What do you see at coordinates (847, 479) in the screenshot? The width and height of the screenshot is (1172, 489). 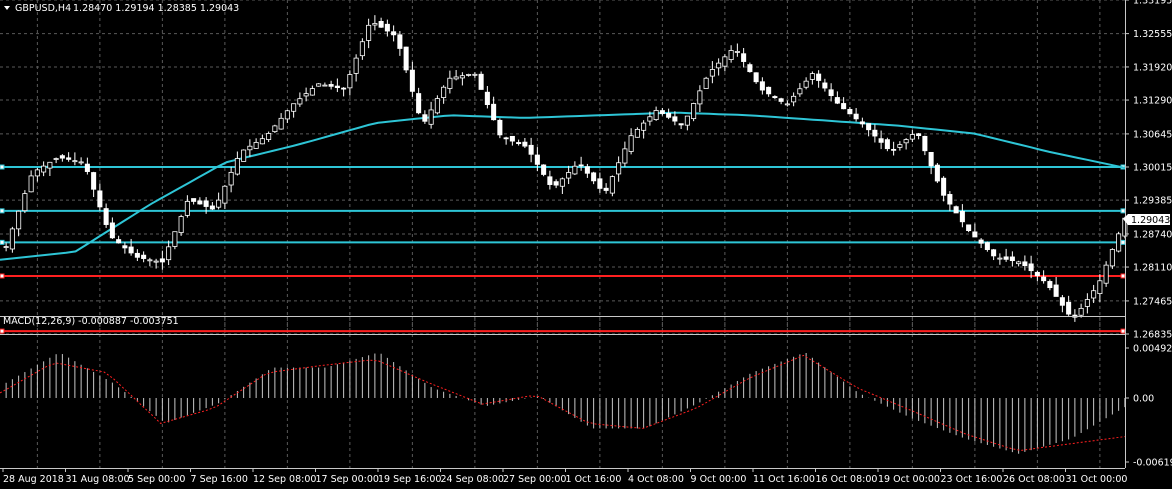 I see `x-tick-label: 16 Oct 08:00` at bounding box center [847, 479].